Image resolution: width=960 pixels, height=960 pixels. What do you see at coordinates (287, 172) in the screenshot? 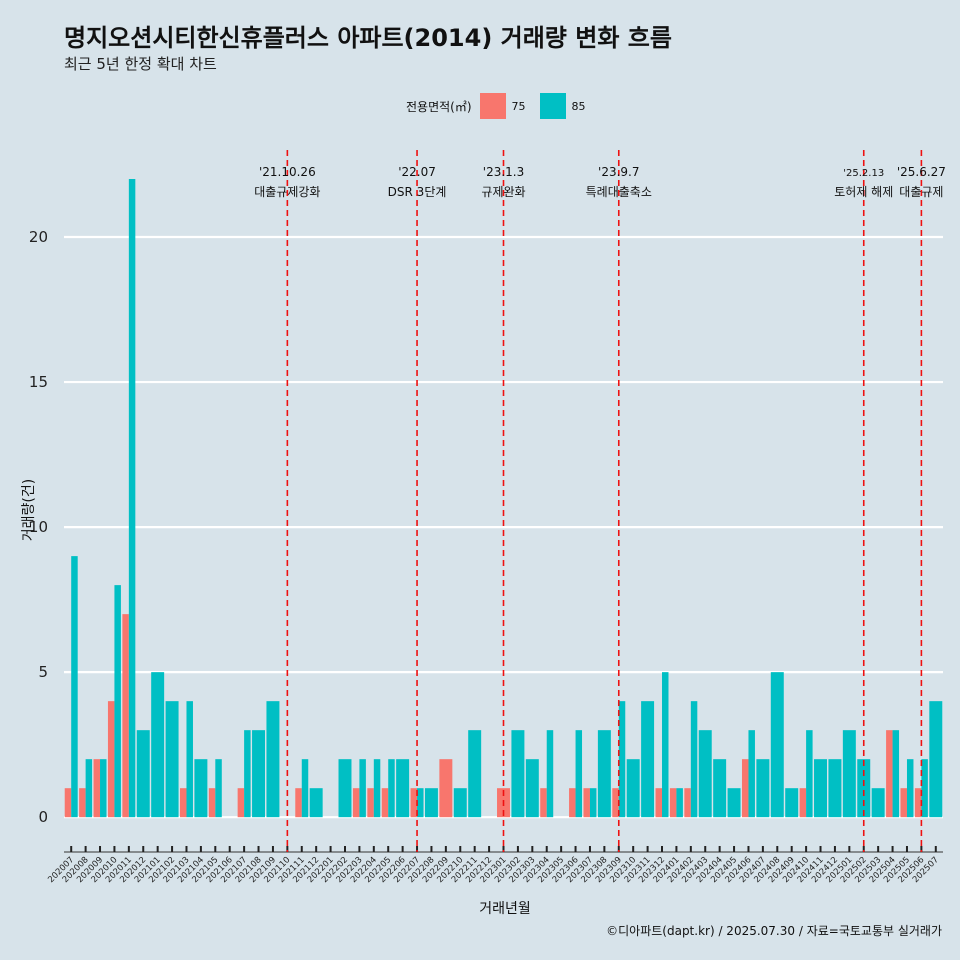
I see `event-date: '21.10.26` at bounding box center [287, 172].